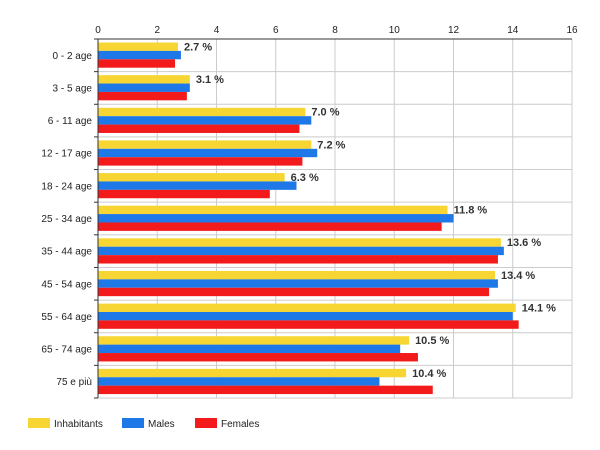  What do you see at coordinates (66, 317) in the screenshot?
I see `y-category-label: 55 - 64 age` at bounding box center [66, 317].